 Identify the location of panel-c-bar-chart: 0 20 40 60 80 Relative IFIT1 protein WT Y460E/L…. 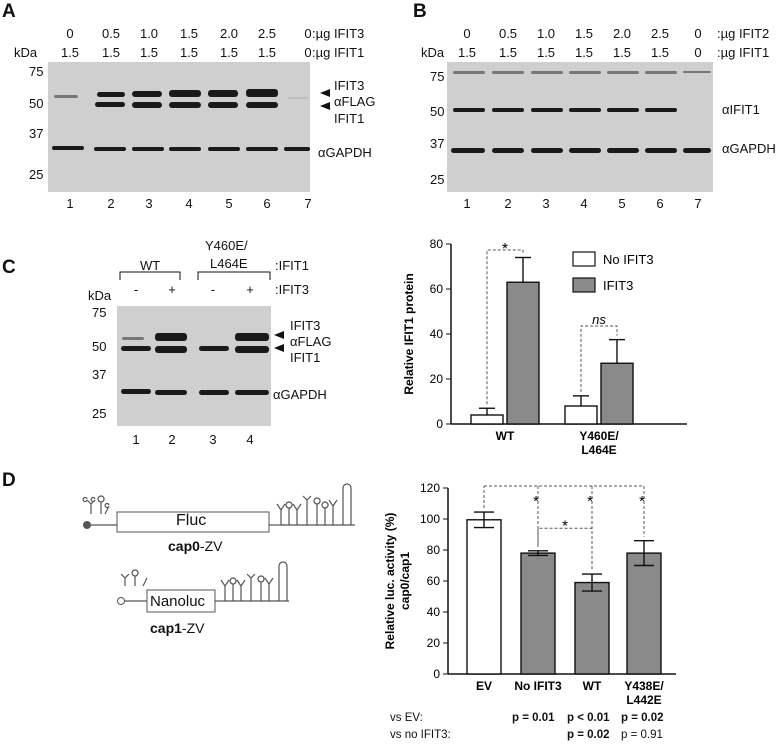
(544, 347).